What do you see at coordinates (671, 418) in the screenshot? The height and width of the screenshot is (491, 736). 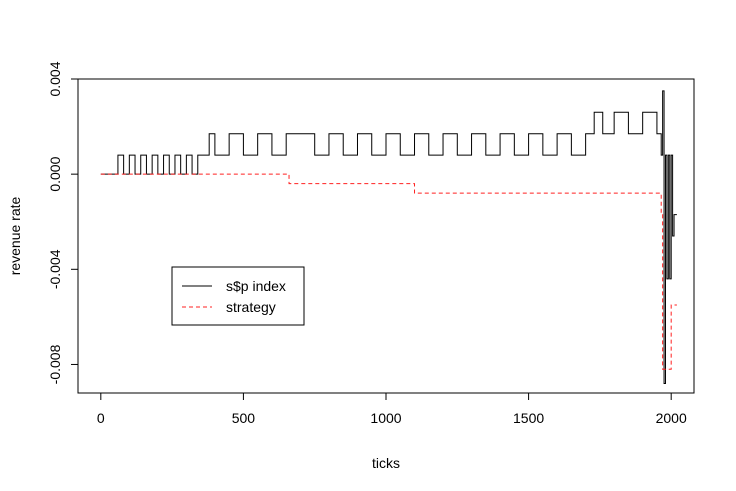 I see `x-tick-label: 2000` at bounding box center [671, 418].